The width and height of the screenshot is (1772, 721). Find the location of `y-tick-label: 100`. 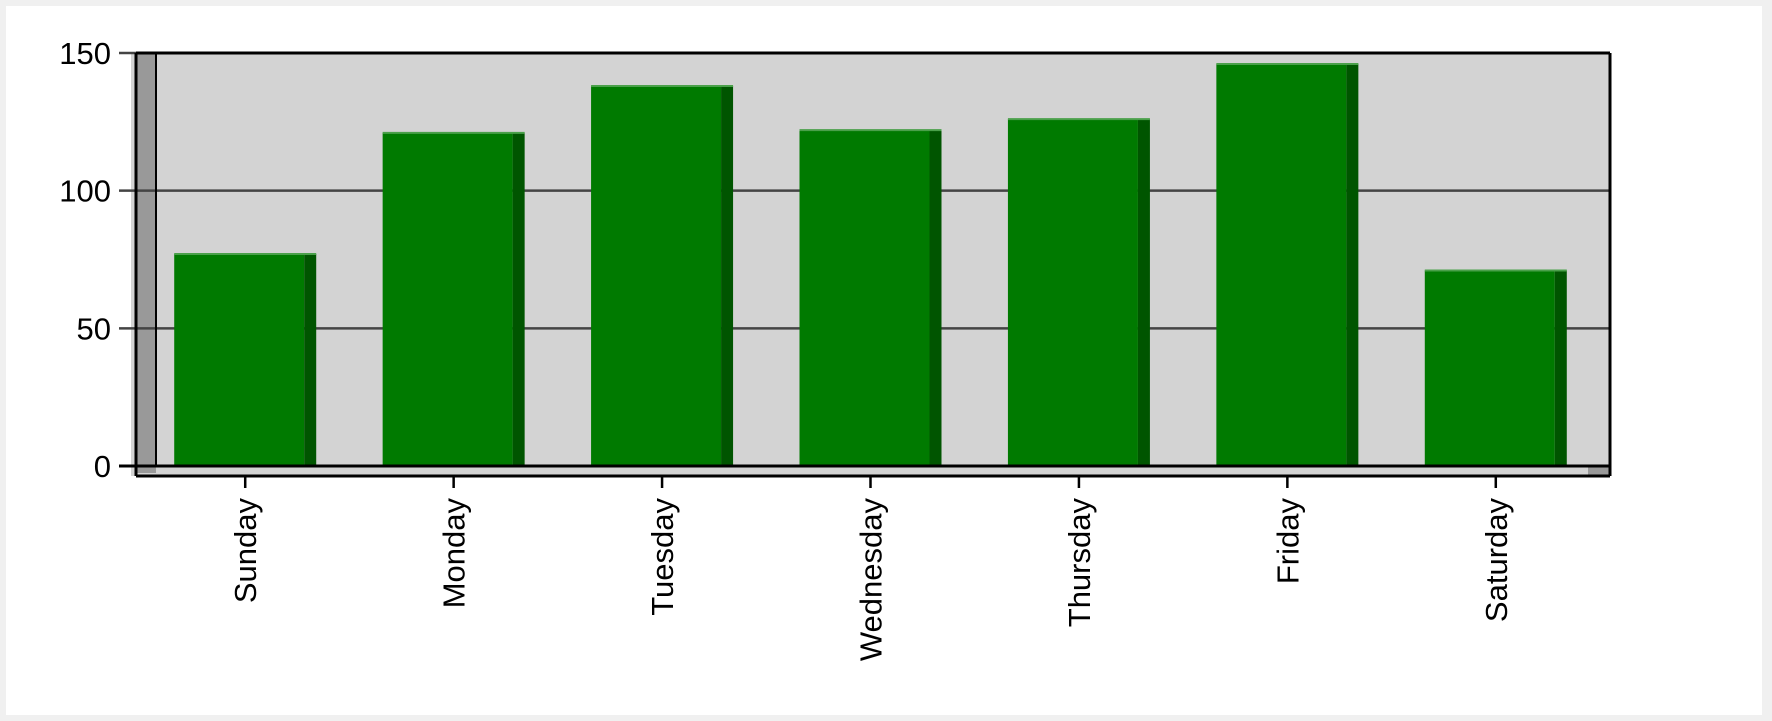

y-tick-label: 100 is located at coordinates (85, 191).